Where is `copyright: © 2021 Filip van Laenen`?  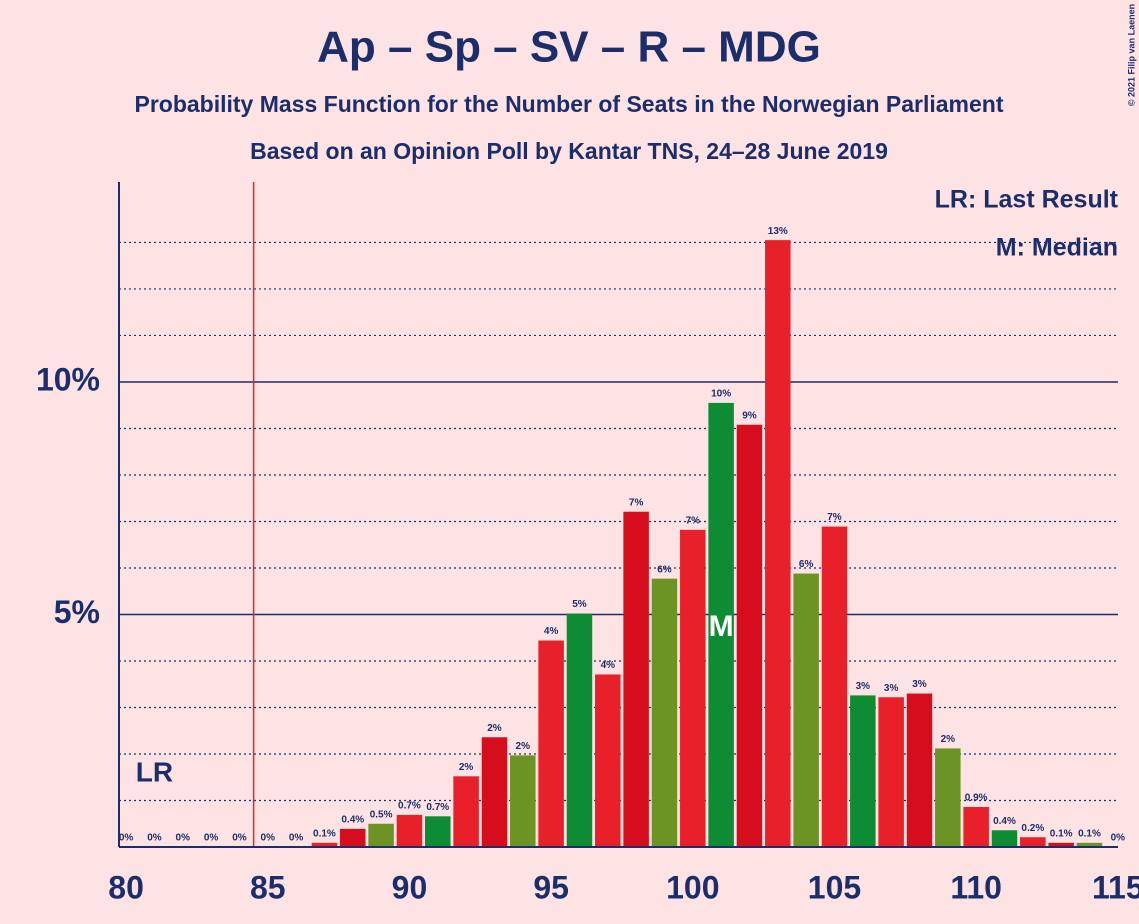
copyright: © 2021 Filip van Laenen is located at coordinates (1131, 55).